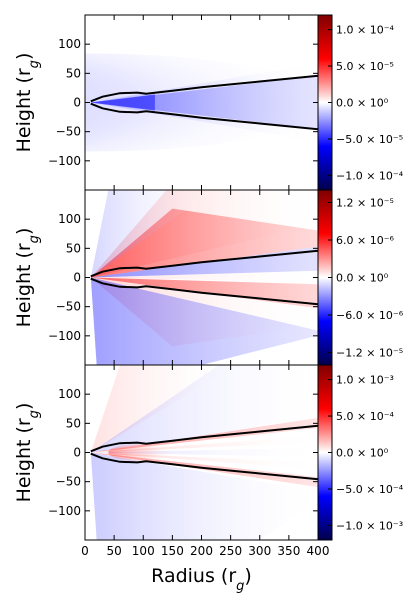  What do you see at coordinates (152, 234) in the screenshot?
I see `blue-upper-outer` at bounding box center [152, 234].